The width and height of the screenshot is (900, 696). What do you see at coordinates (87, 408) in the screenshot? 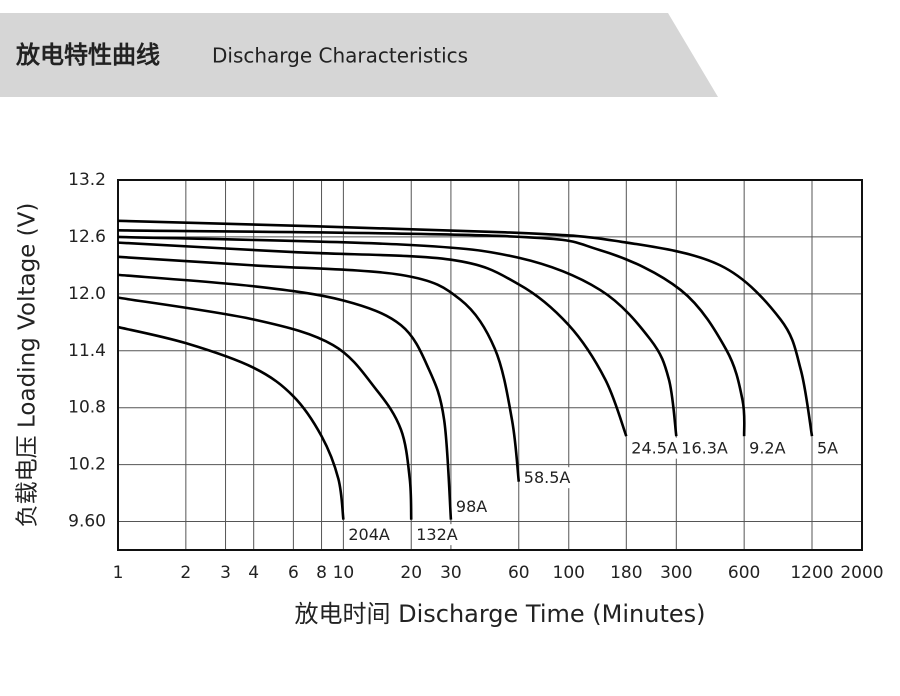
I see `y-tick-label: 10.8` at bounding box center [87, 408].